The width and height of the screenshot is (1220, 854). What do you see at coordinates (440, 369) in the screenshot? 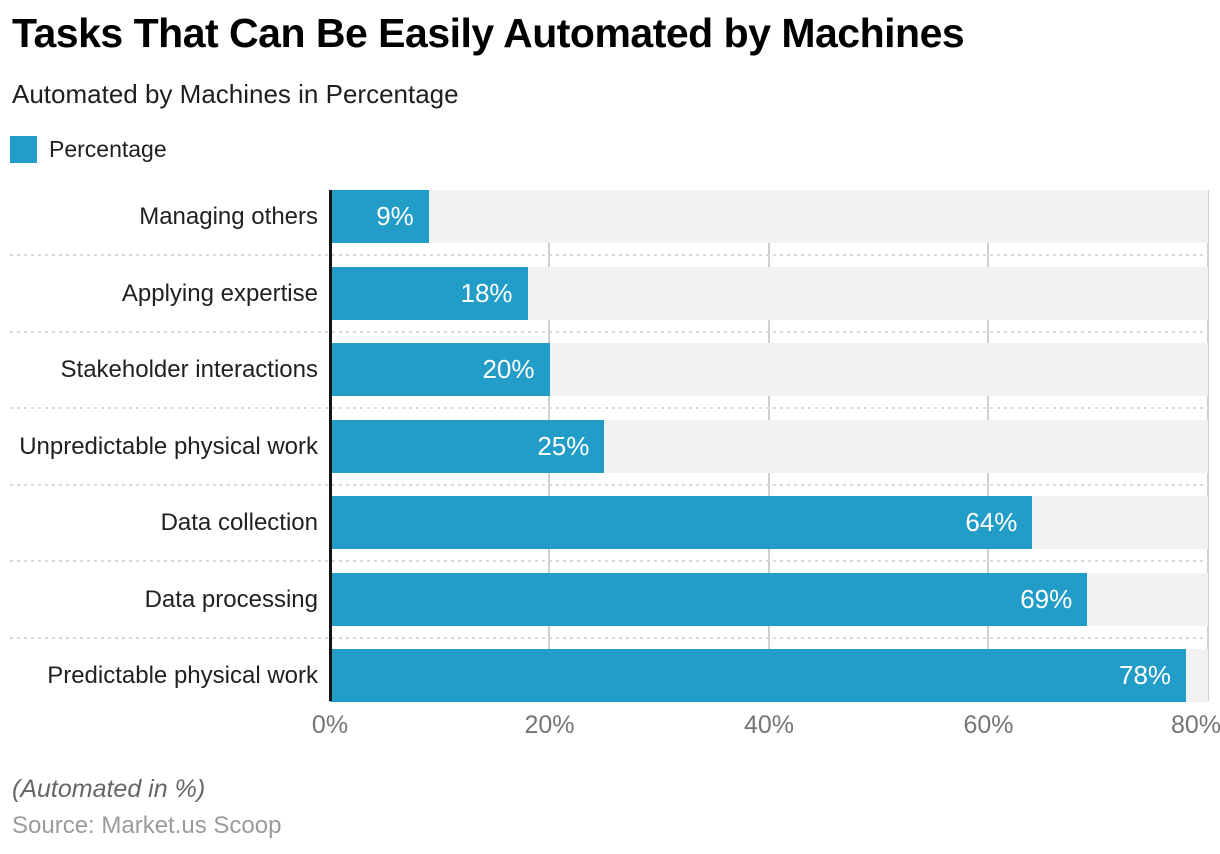
I see `bar: 20%` at bounding box center [440, 369].